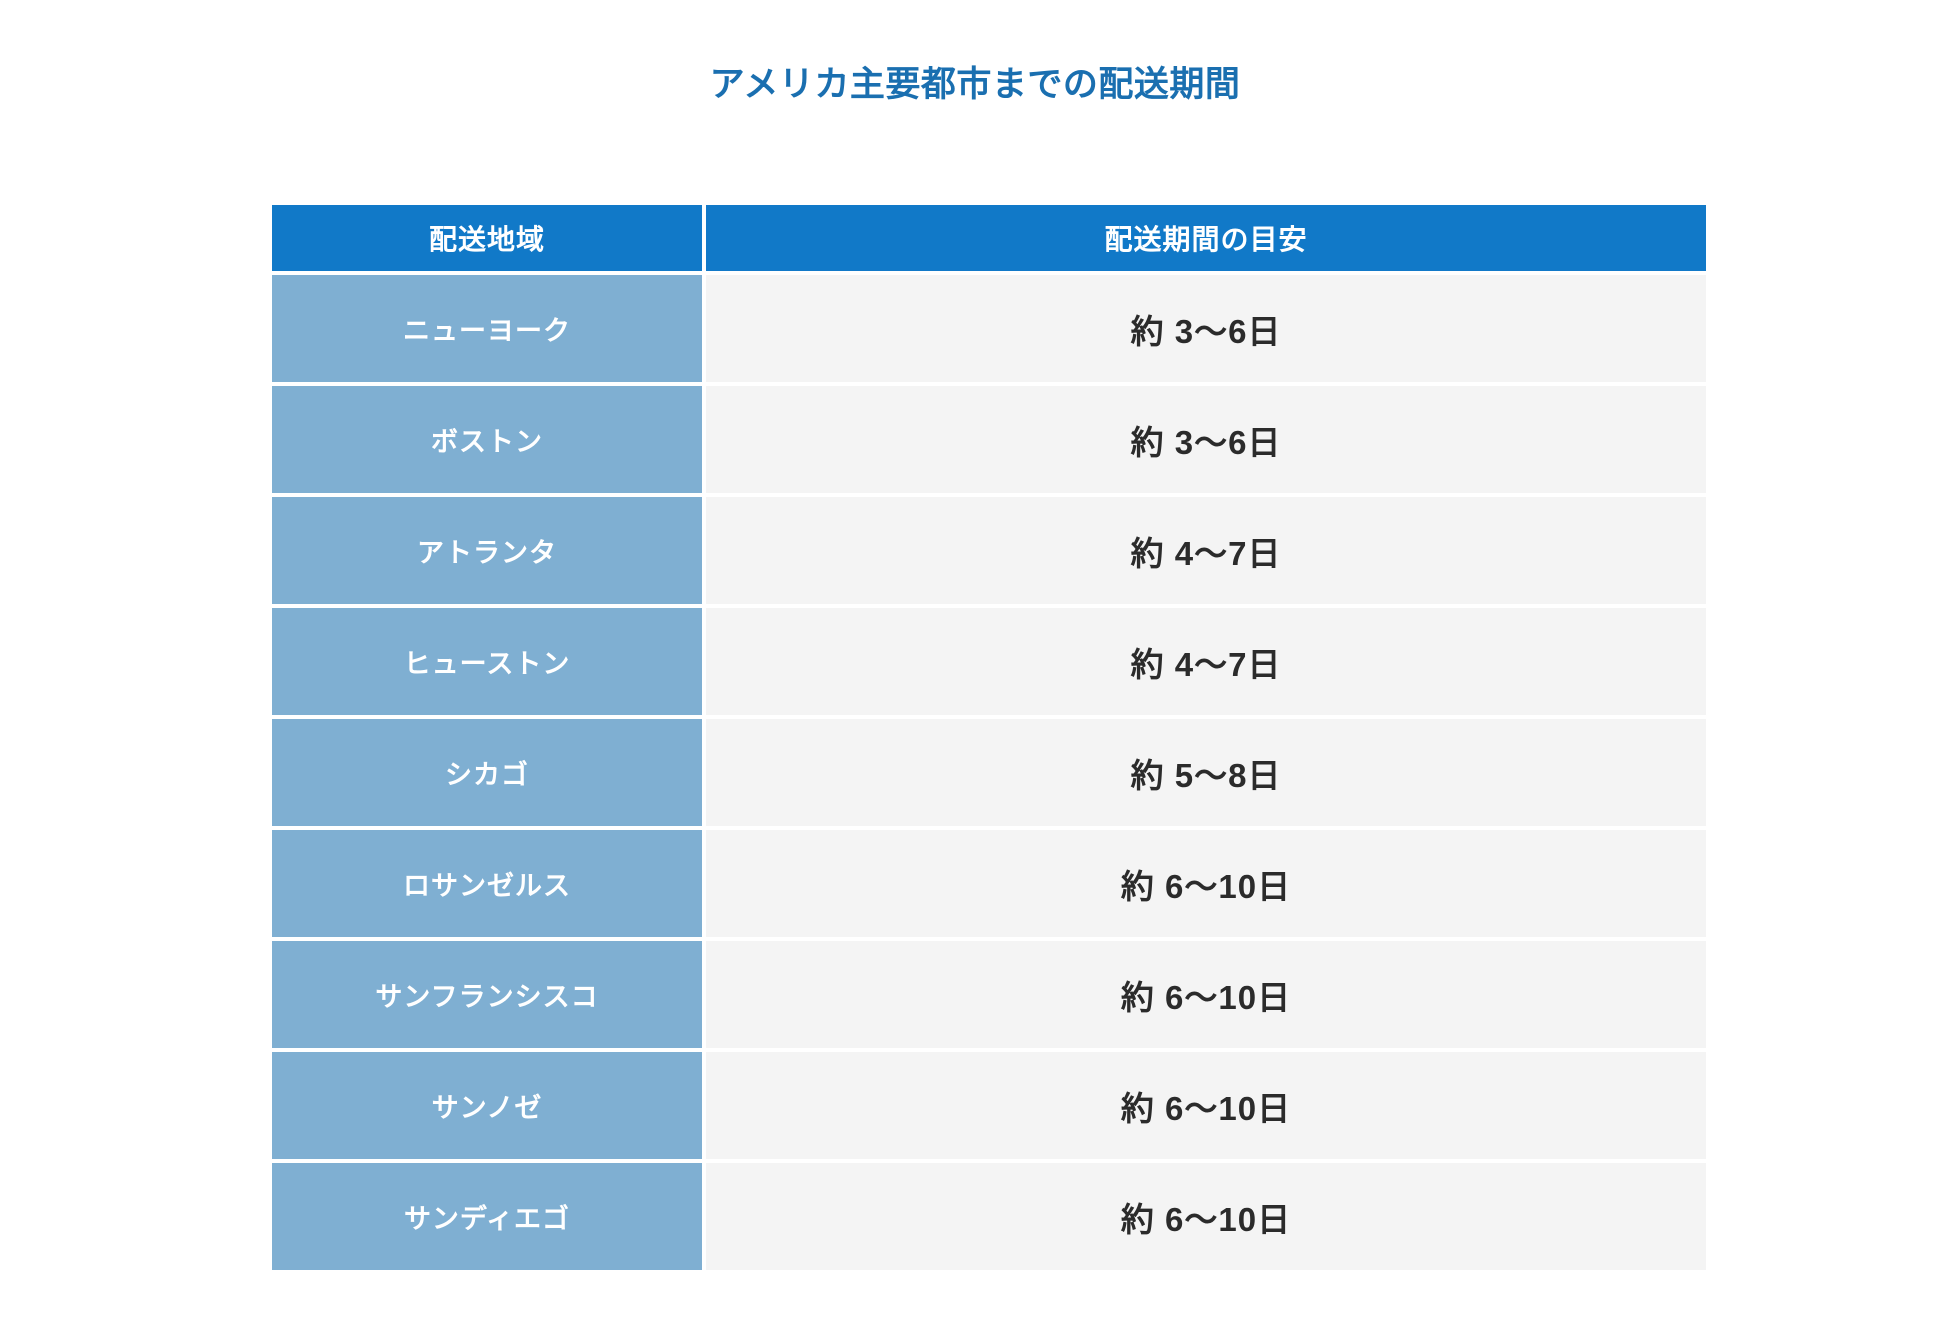 The height and width of the screenshot is (1325, 1950). I want to click on cell-region: ボストン, so click(487, 439).